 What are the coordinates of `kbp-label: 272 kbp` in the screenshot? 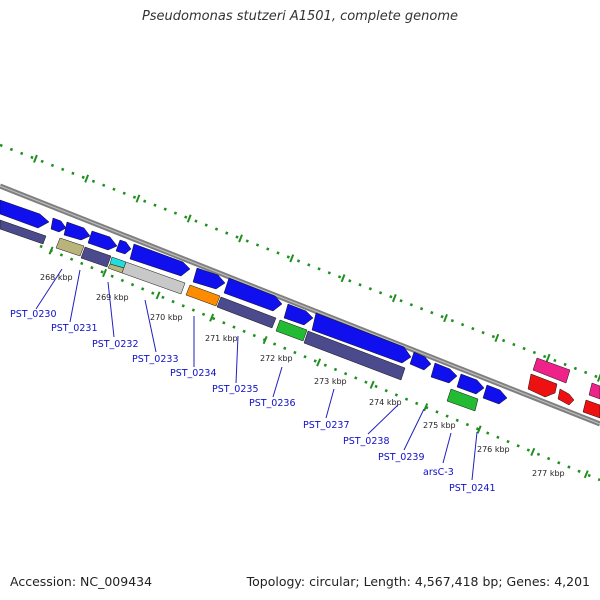 It's located at (276, 358).